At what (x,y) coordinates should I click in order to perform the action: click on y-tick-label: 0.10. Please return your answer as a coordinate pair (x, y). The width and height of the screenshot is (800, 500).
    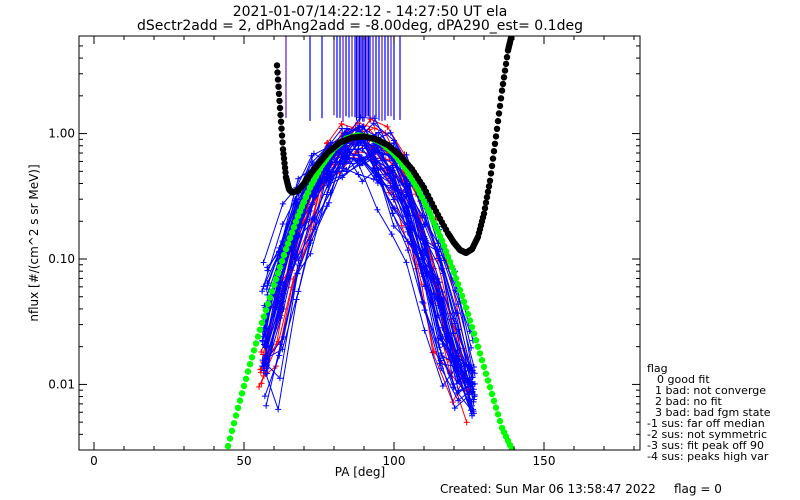
    Looking at the image, I should click on (61, 259).